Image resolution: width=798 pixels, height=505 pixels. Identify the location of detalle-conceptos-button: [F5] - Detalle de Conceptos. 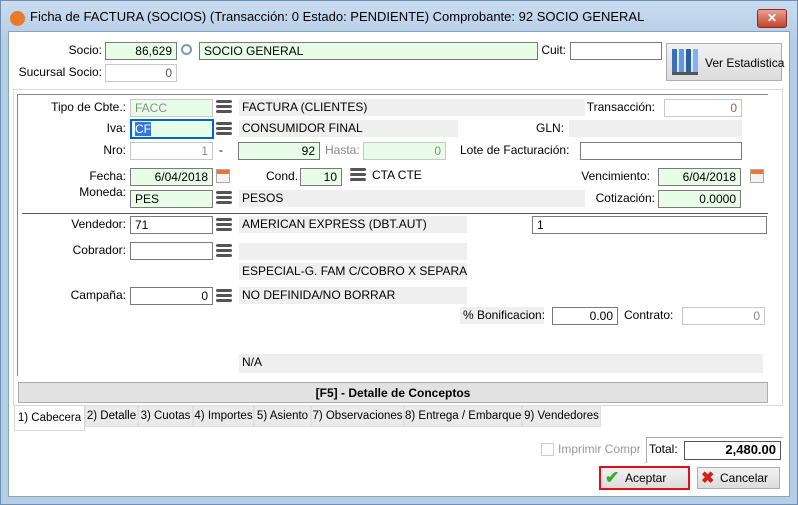
(393, 392).